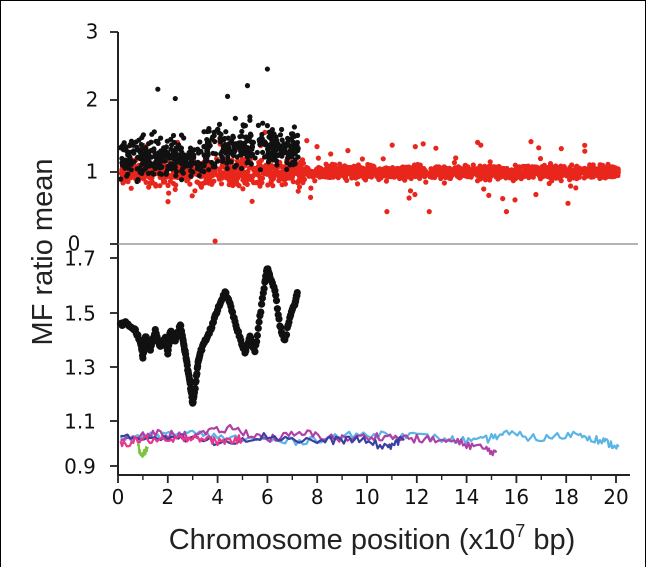  I want to click on bottom-line, so click(181, 441).